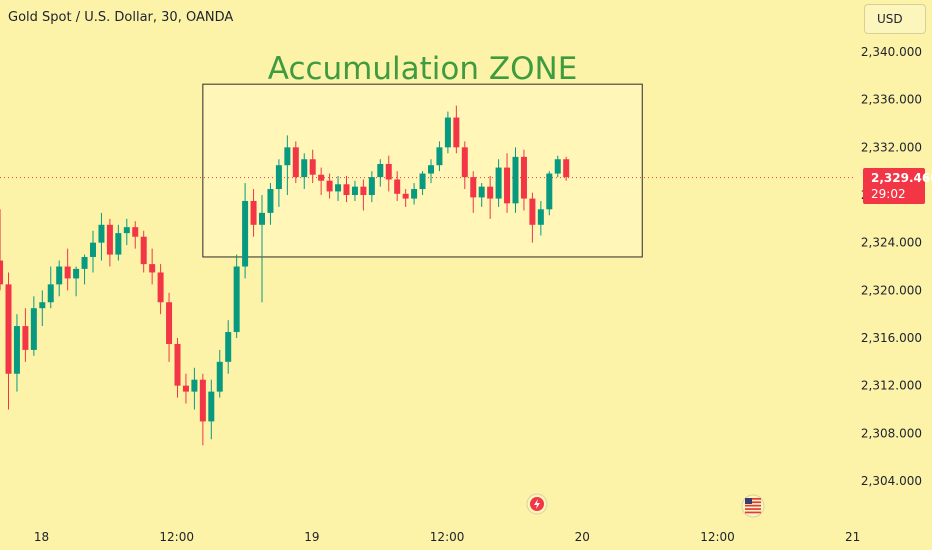  What do you see at coordinates (901, 178) in the screenshot?
I see `last-price-value: 2,329.460` at bounding box center [901, 178].